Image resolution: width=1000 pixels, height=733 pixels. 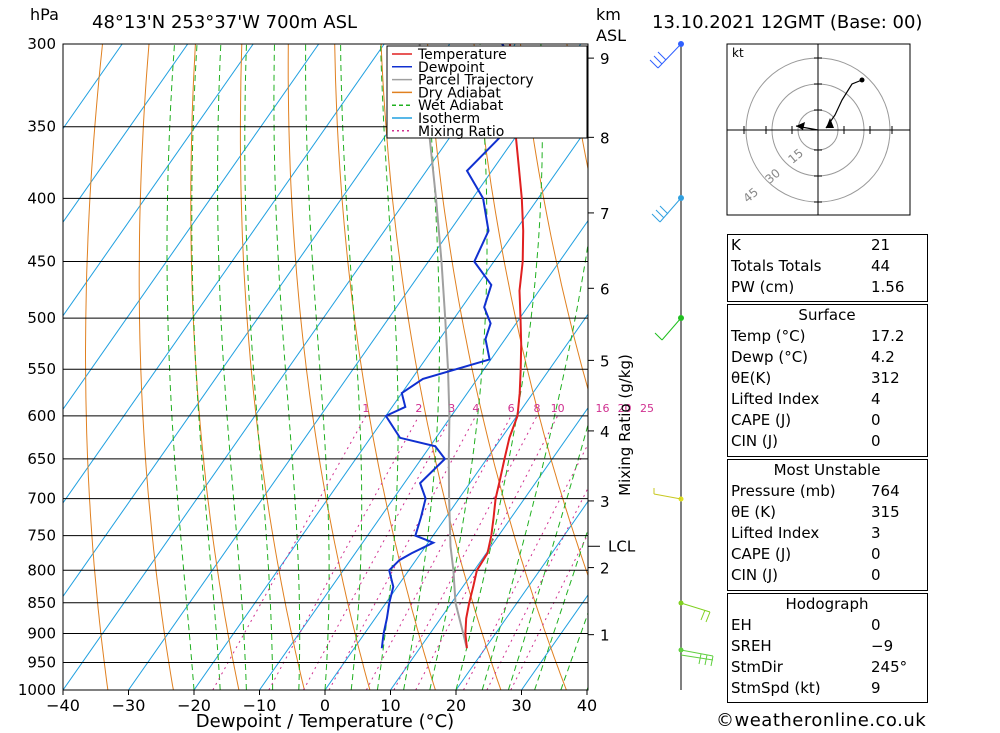 I want to click on height-tick-label: 9, so click(x=605, y=59).